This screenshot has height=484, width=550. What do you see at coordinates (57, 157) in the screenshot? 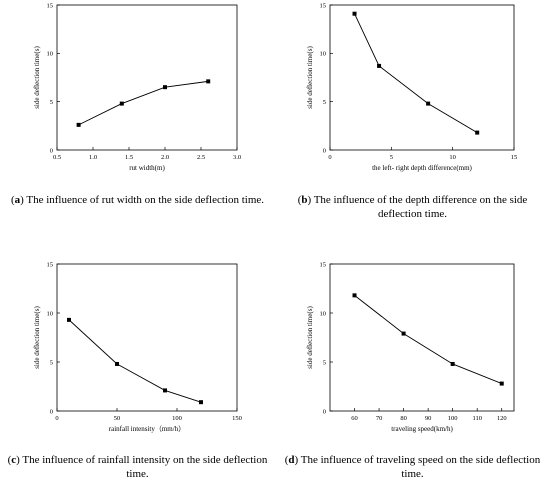
I see `x-tick-label: 0.5` at bounding box center [57, 157].